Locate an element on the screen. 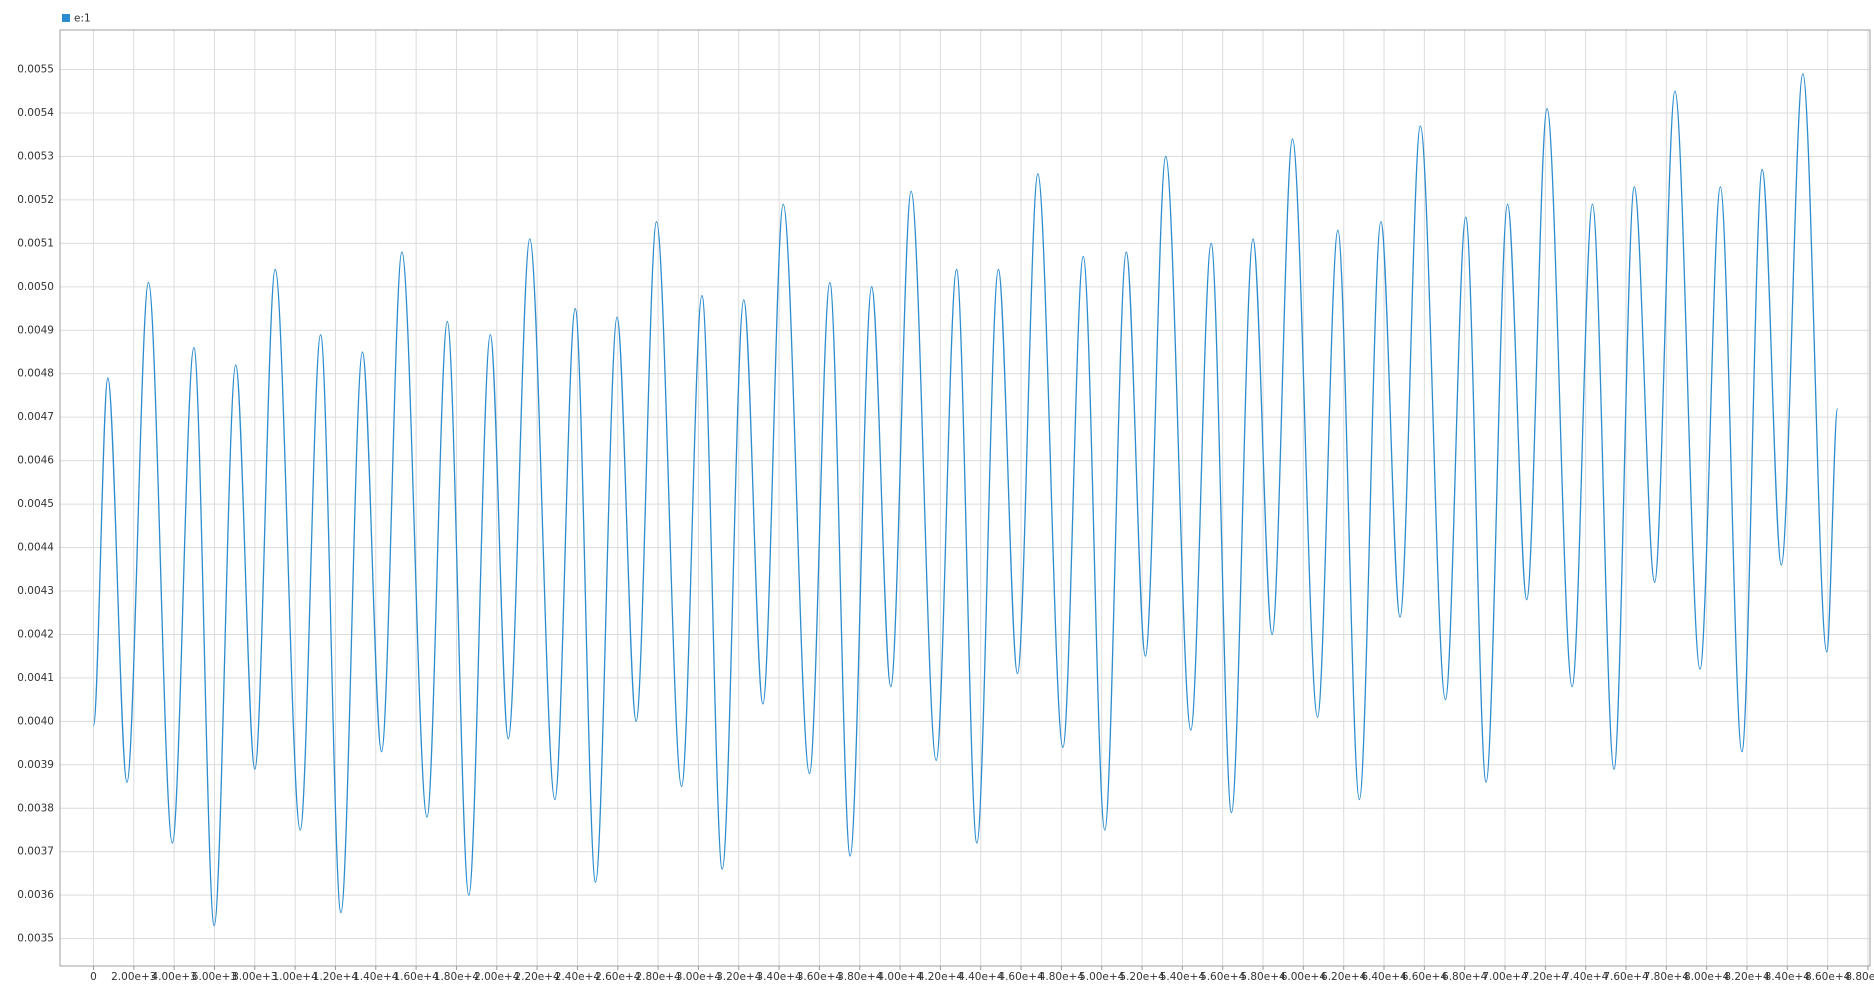  x-tick-label: 2.60e+4 is located at coordinates (618, 977).